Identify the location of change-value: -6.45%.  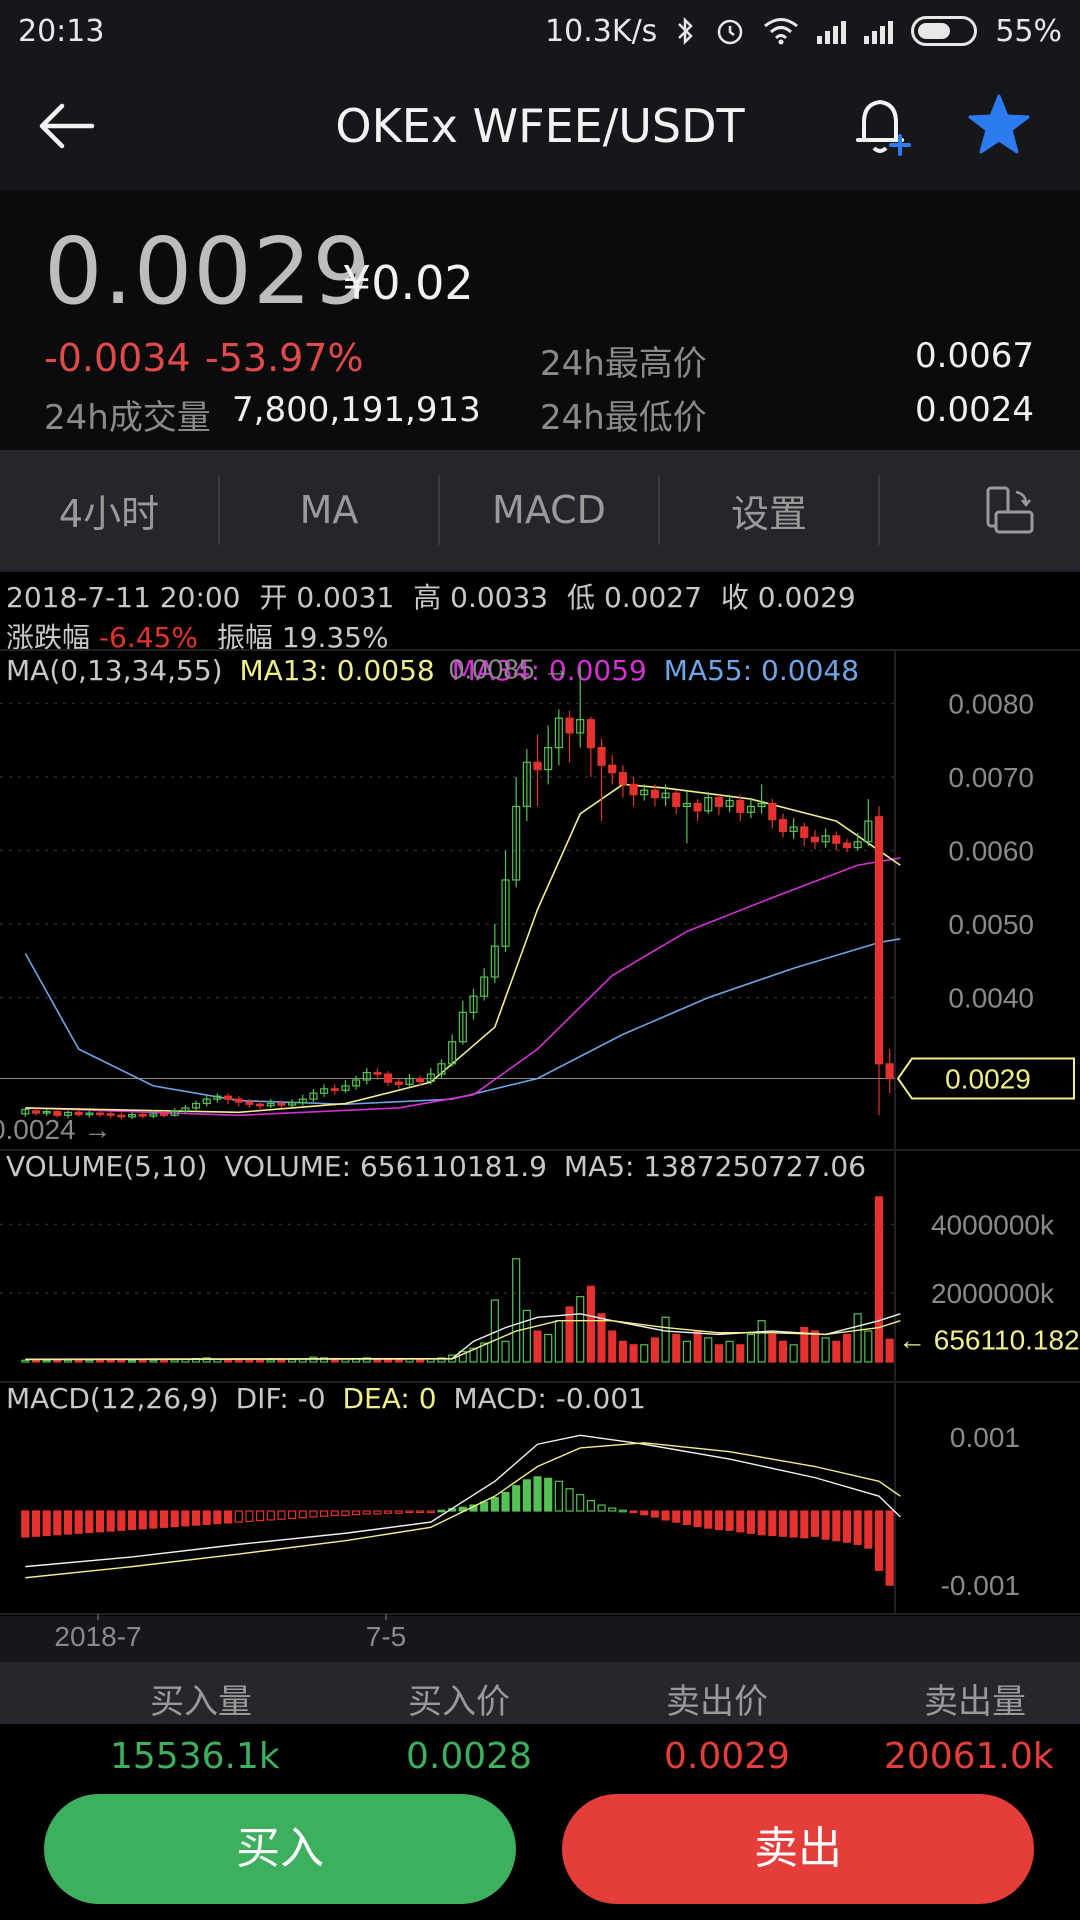
(148, 637).